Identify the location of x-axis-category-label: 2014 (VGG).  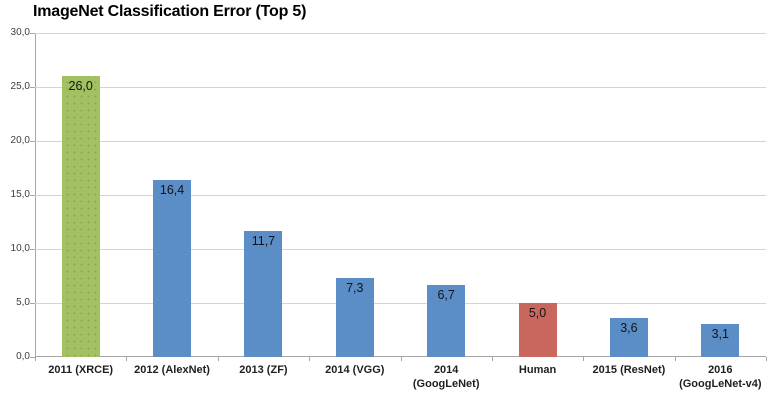
(355, 370).